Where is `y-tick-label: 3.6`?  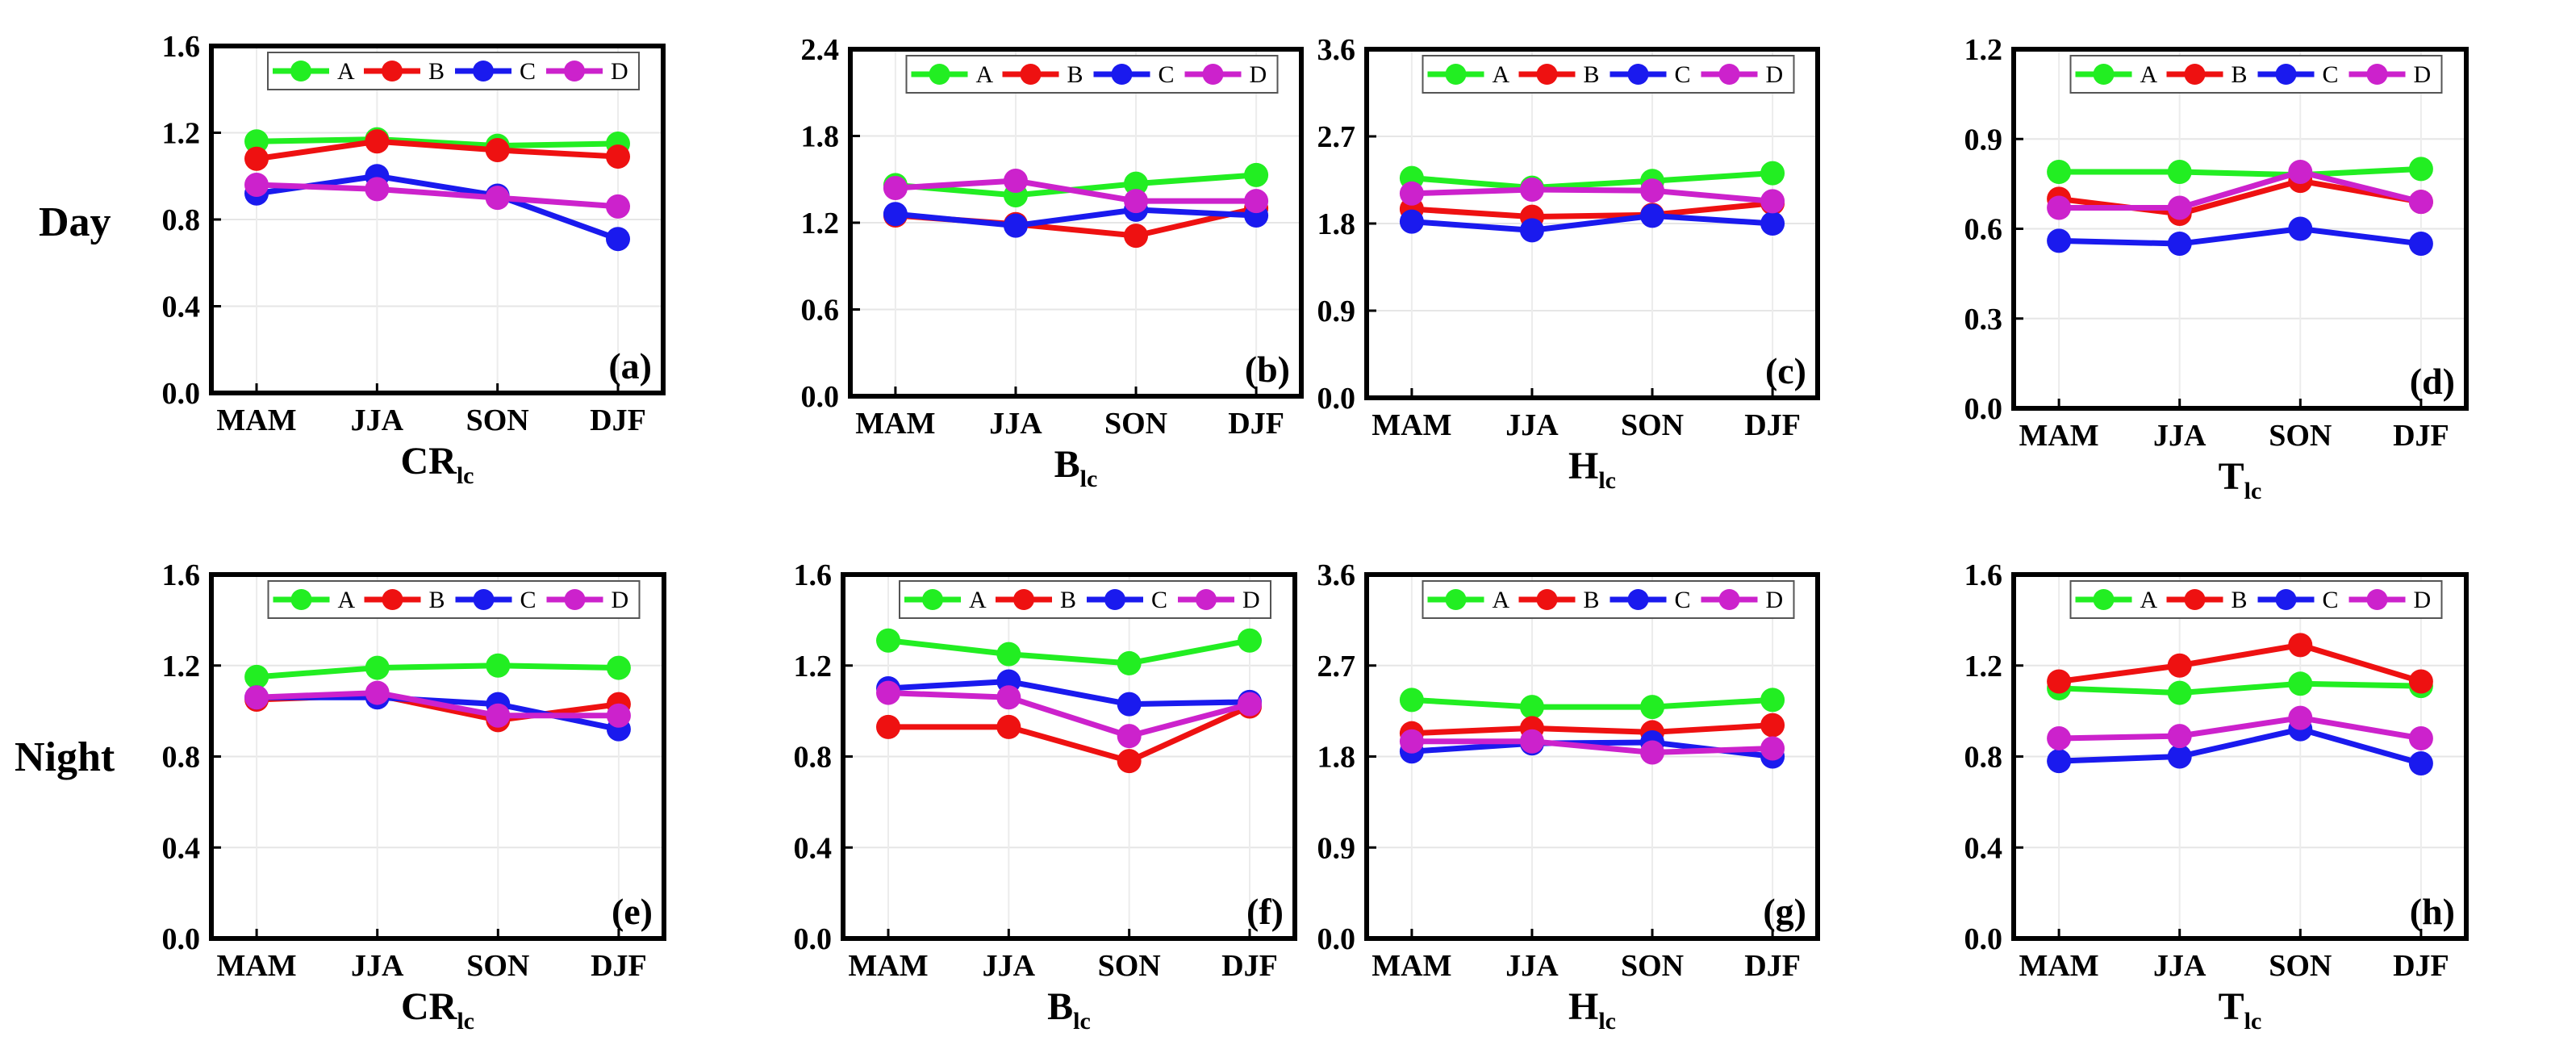
y-tick-label: 3.6 is located at coordinates (1336, 50).